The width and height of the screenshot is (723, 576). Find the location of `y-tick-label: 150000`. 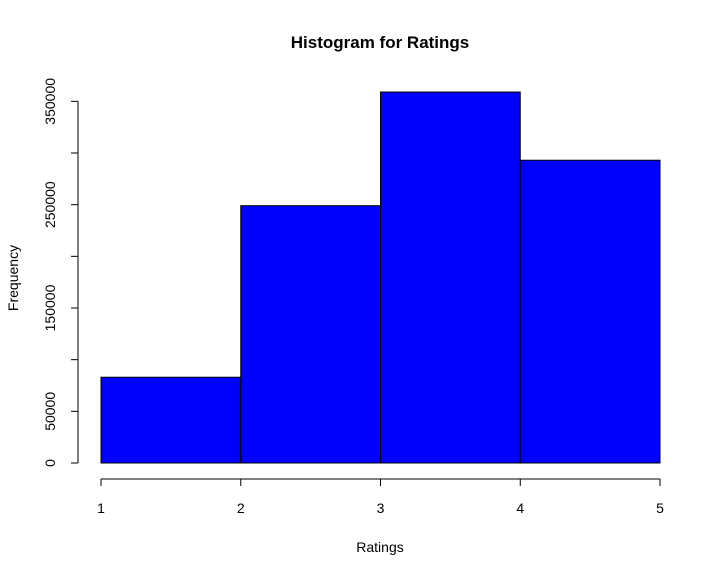

y-tick-label: 150000 is located at coordinates (50, 307).